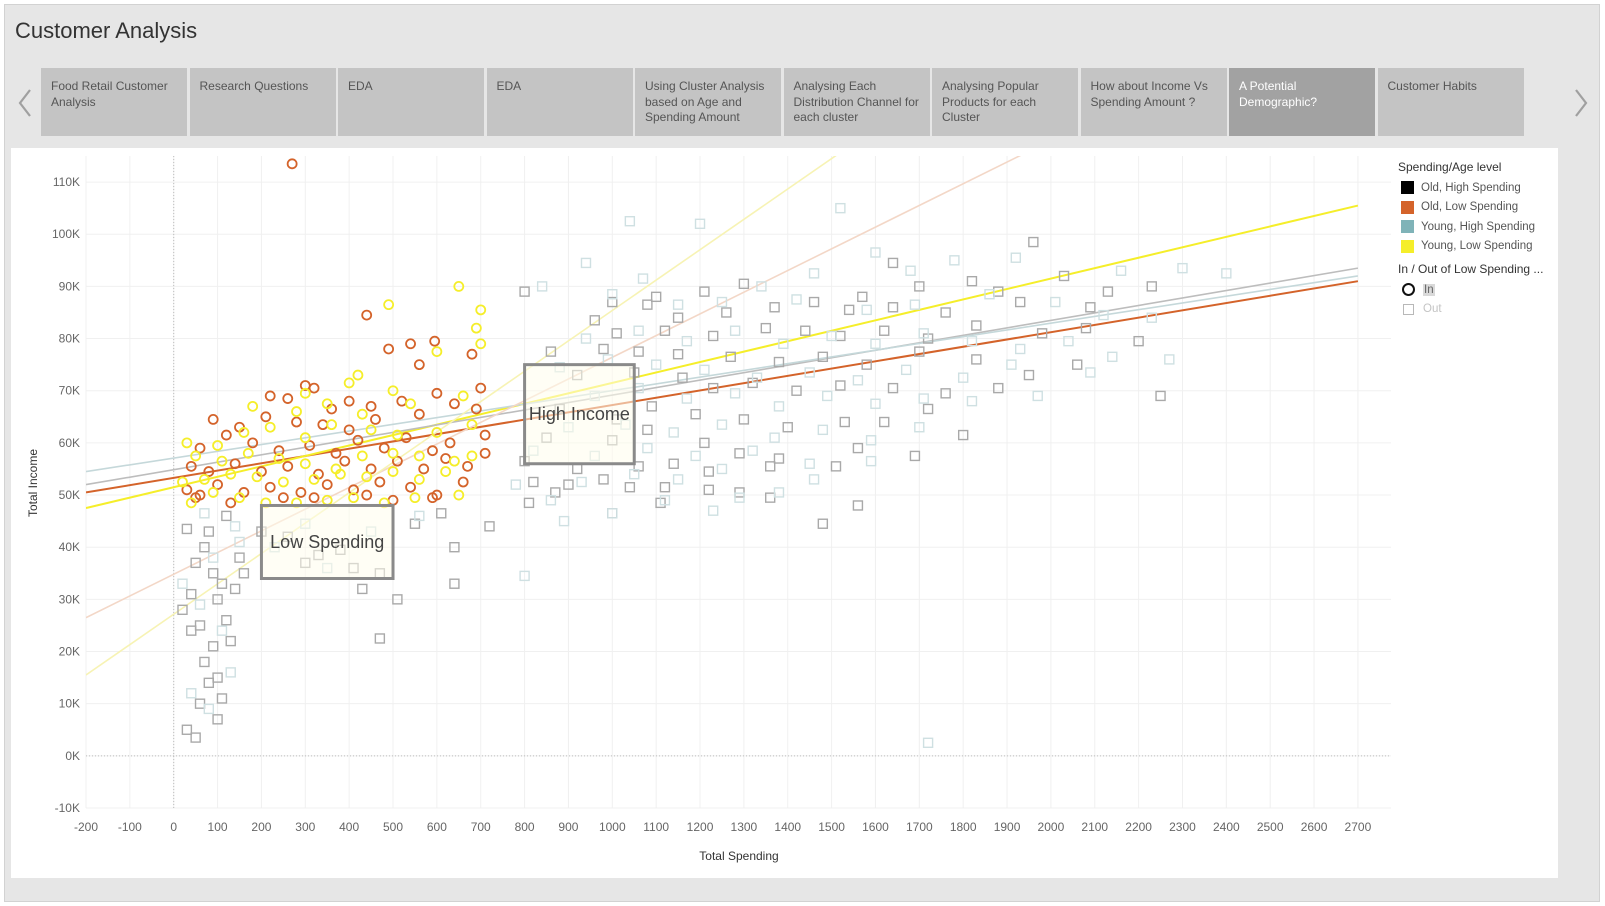 The height and width of the screenshot is (906, 1605). I want to click on x-tick-label: 1000, so click(612, 827).